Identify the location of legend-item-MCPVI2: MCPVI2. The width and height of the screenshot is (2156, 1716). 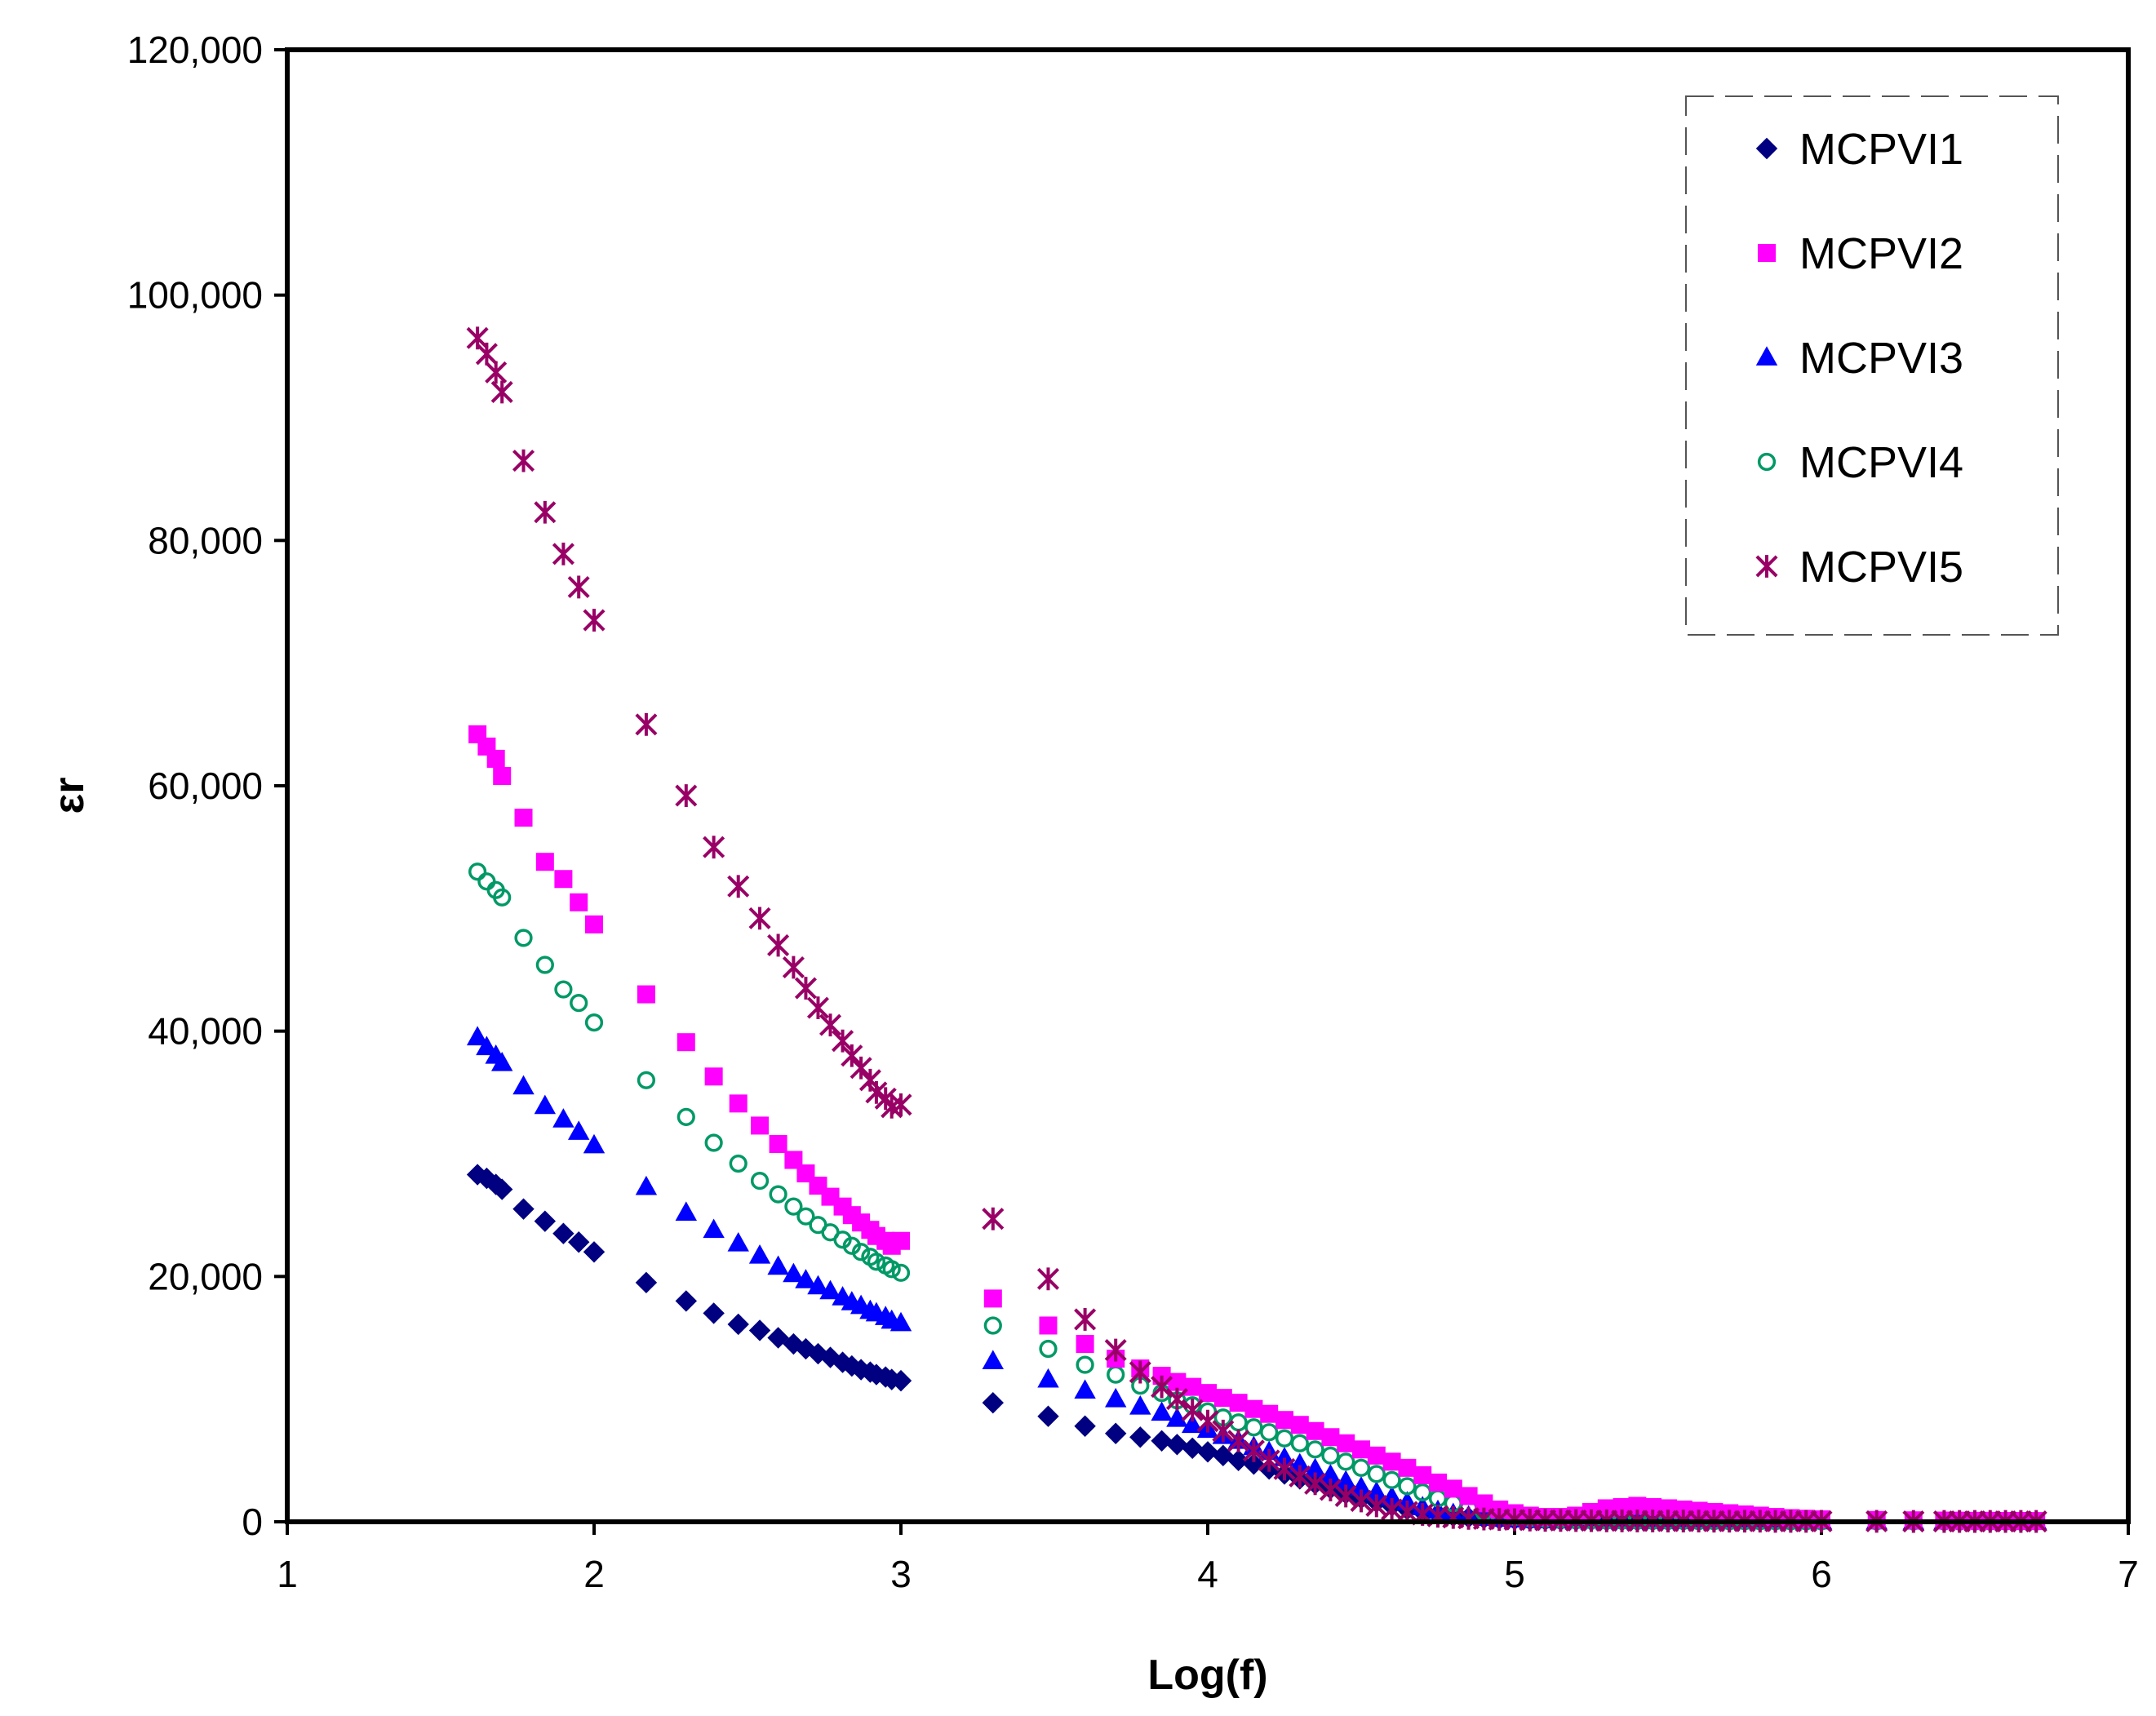
(1861, 253).